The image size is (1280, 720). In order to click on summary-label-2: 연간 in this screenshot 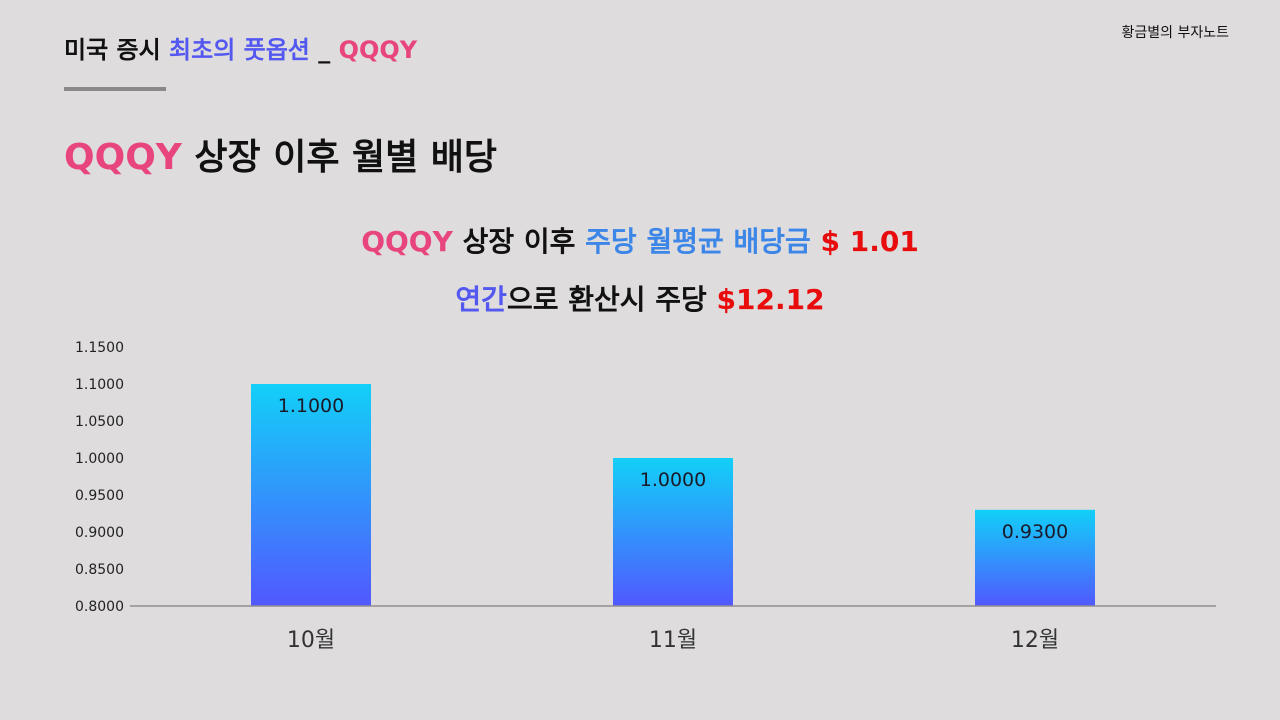, I will do `click(481, 299)`.